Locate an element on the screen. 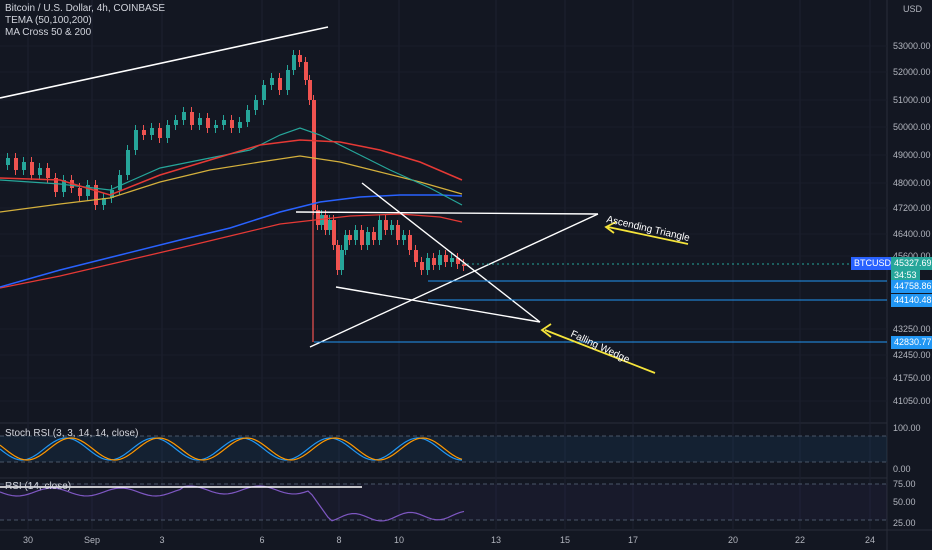 This screenshot has height=550, width=932. rsi-line is located at coordinates (232, 503).